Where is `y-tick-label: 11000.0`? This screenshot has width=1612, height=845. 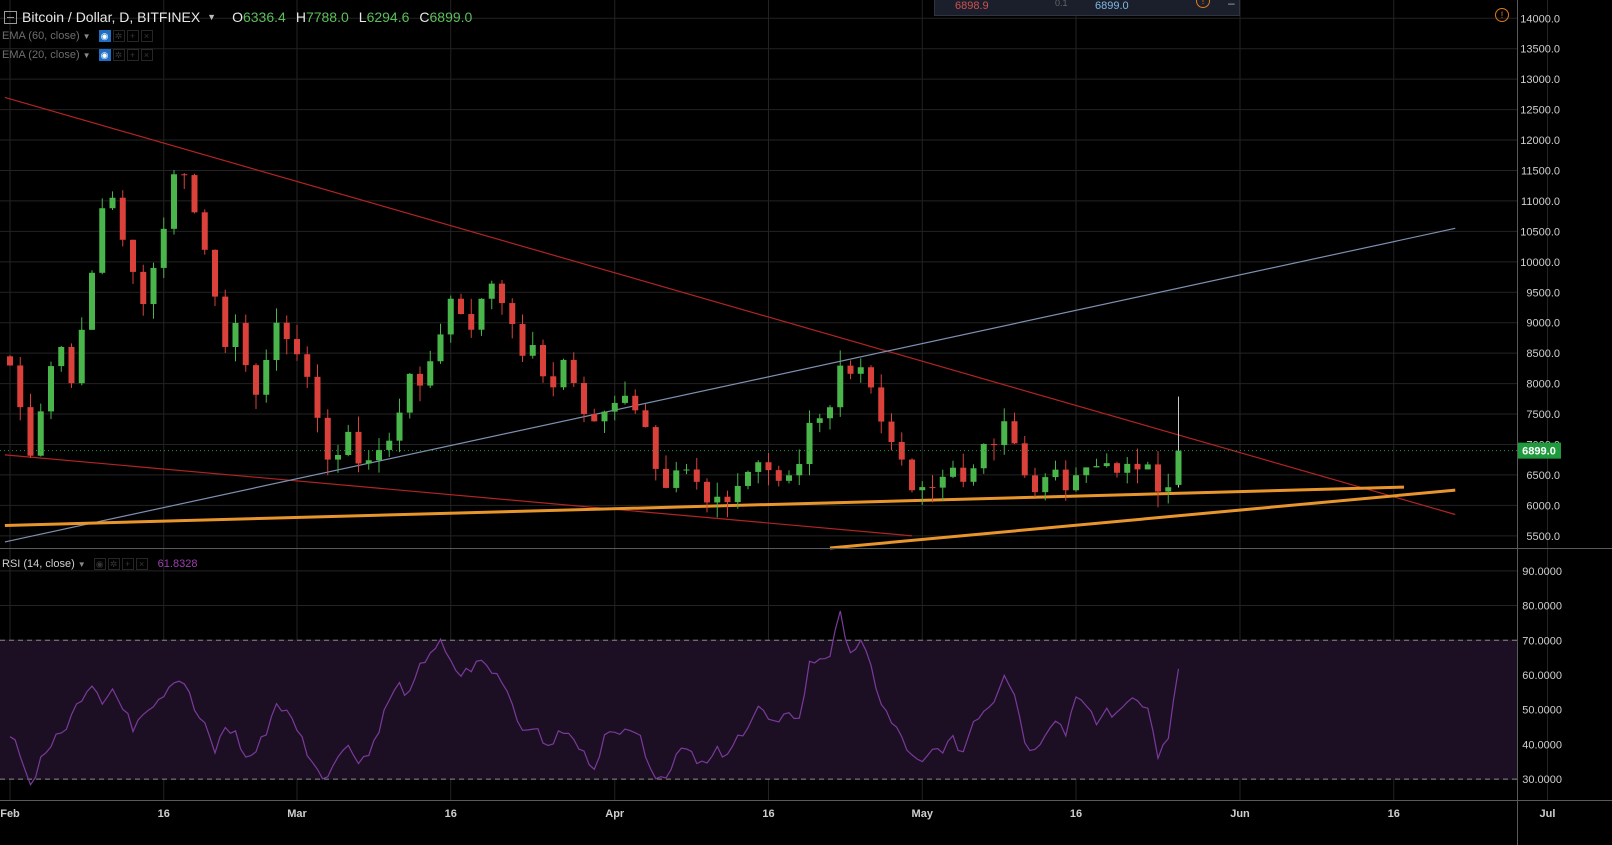 y-tick-label: 11000.0 is located at coordinates (1540, 202).